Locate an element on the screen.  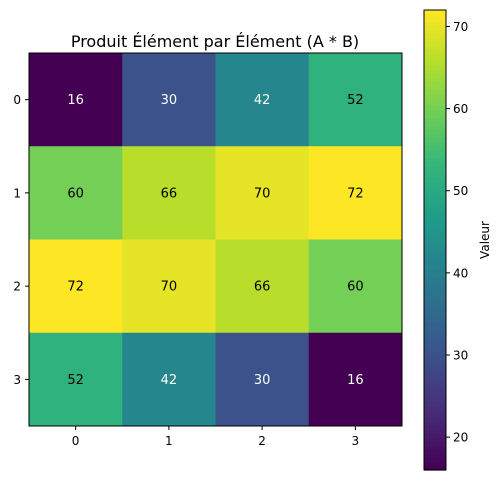
y-tick-label: 0 is located at coordinates (17, 100).